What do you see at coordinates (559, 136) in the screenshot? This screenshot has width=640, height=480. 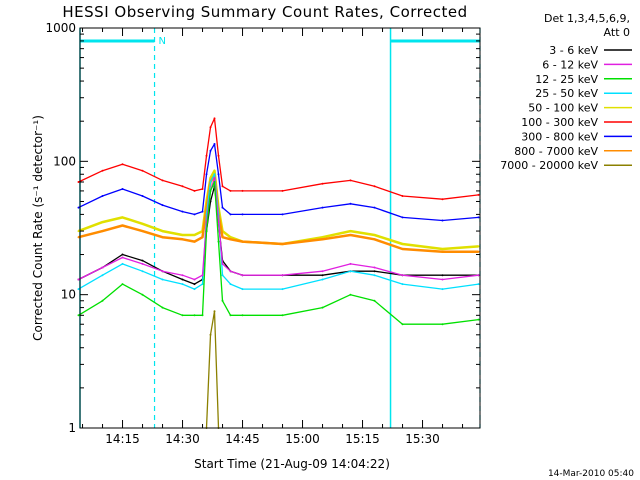 I see `legend-label-300-800-kev: 300 - 800 keV` at bounding box center [559, 136].